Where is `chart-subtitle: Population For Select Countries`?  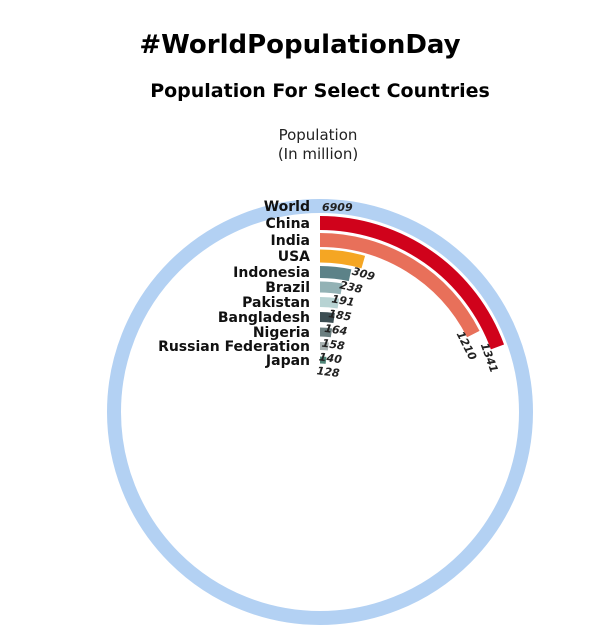 chart-subtitle: Population For Select Countries is located at coordinates (320, 91).